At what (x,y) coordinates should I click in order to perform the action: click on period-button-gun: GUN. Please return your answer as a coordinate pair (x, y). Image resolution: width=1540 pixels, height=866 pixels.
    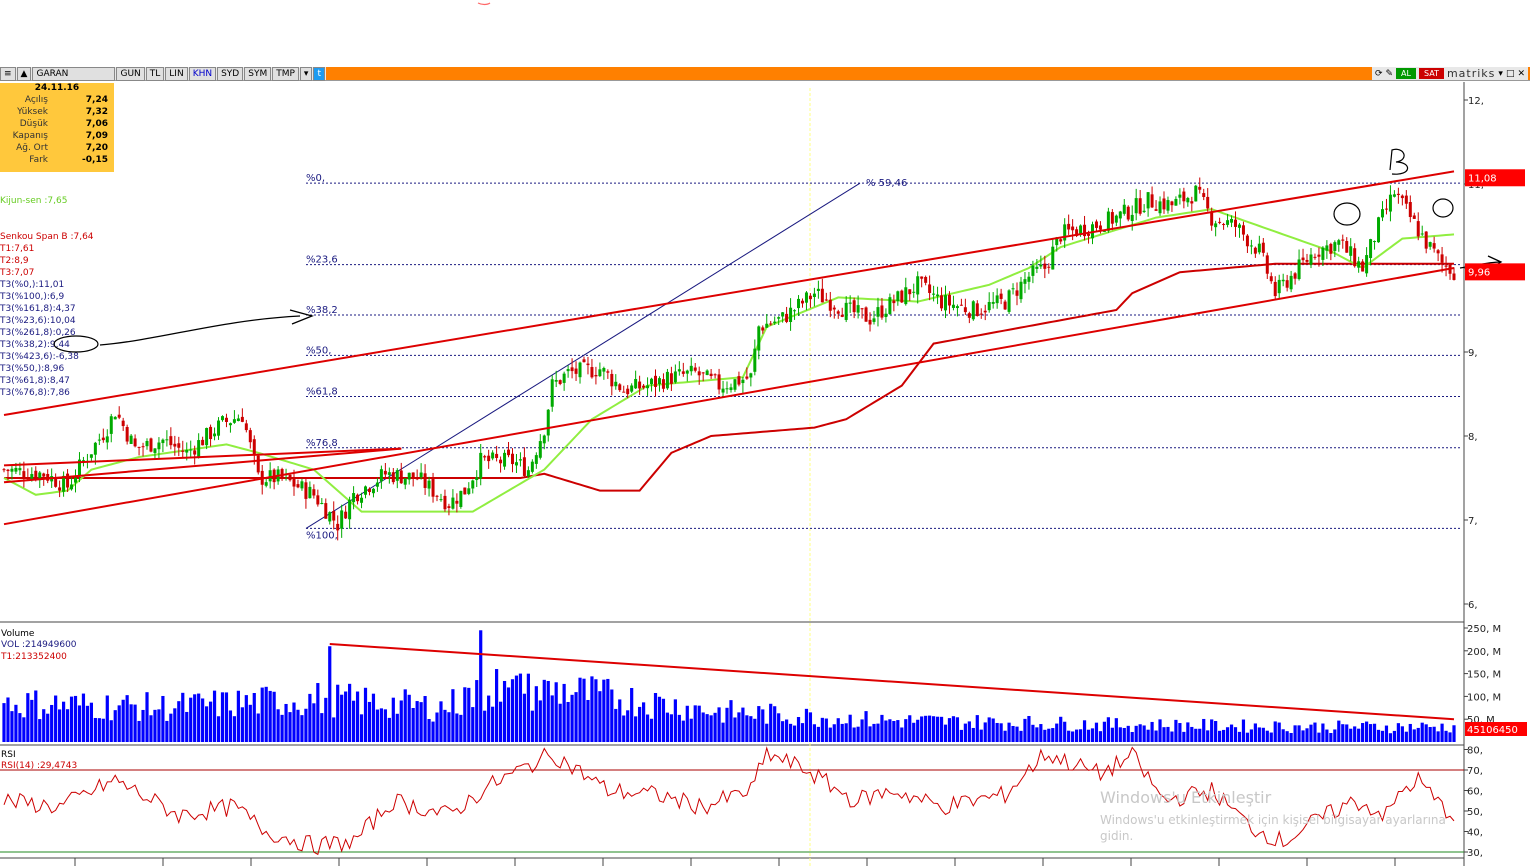
    Looking at the image, I should click on (130, 74).